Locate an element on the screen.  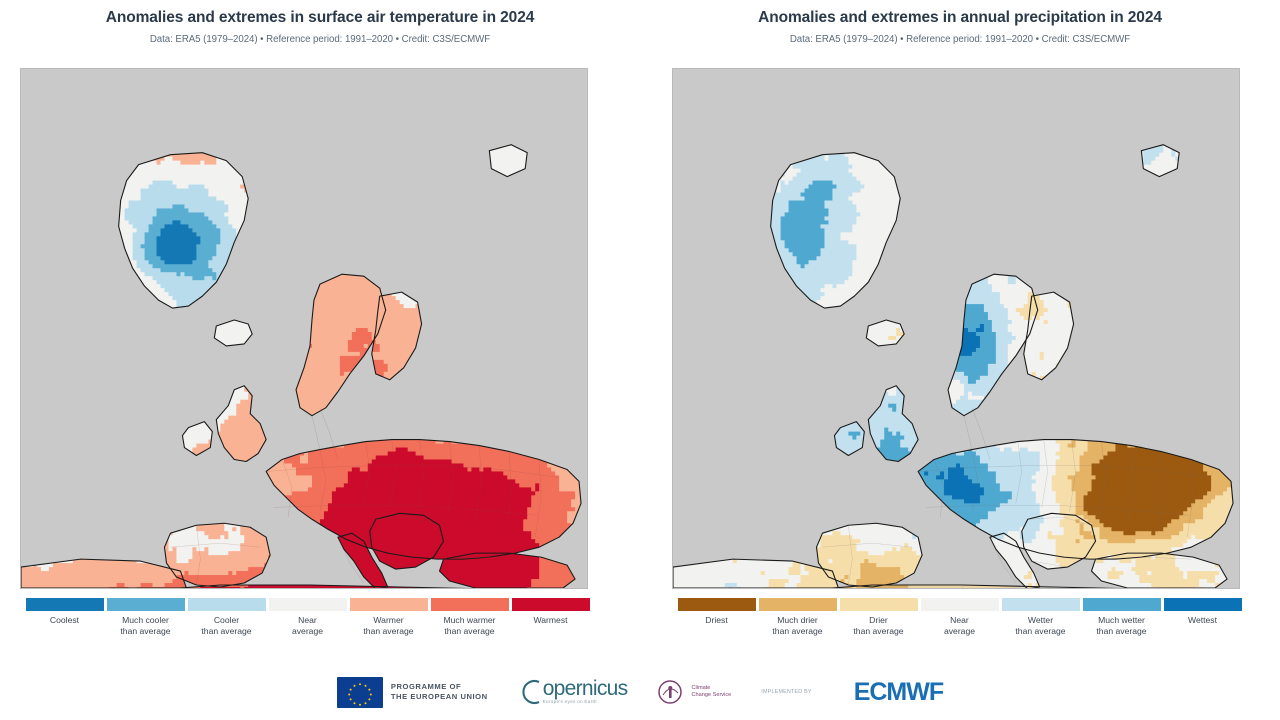
copernicus-tagline: Europe's eyes on Earth is located at coordinates (585, 701).